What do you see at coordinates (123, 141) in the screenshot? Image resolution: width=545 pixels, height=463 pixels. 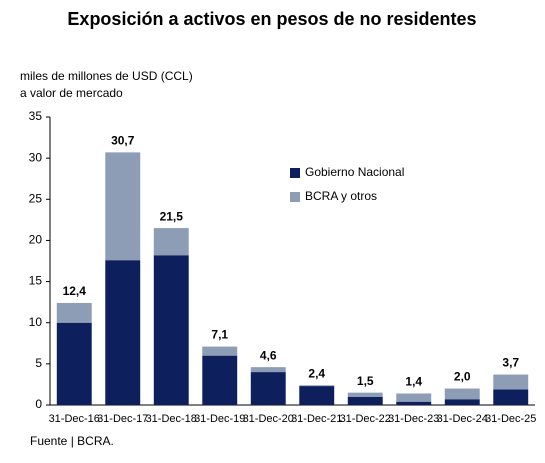 I see `total-label: 30,7` at bounding box center [123, 141].